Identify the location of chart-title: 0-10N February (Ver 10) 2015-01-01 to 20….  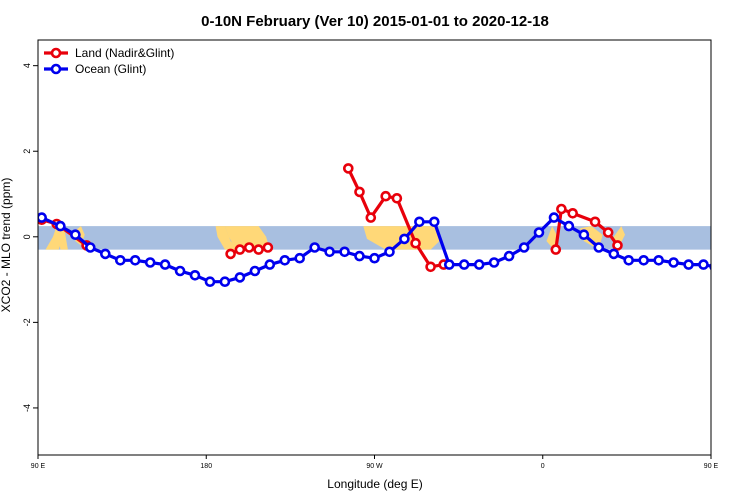
(375, 21).